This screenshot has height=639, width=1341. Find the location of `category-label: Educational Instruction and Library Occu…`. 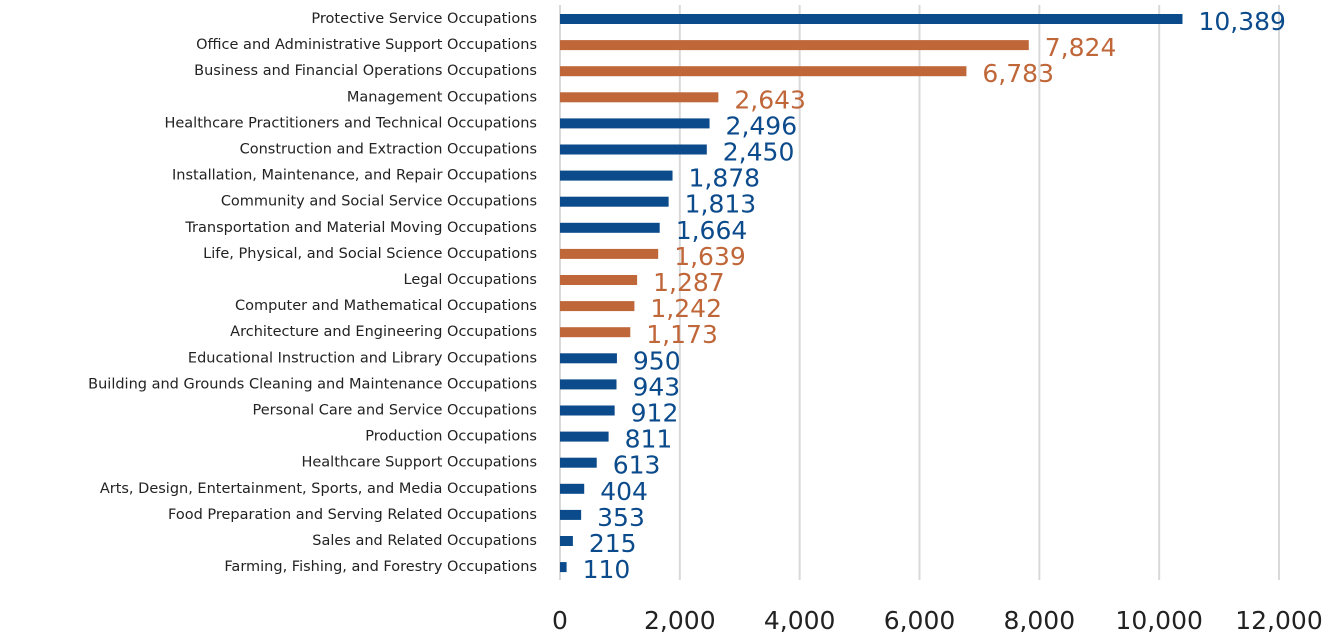

category-label: Educational Instruction and Library Occu… is located at coordinates (362, 358).